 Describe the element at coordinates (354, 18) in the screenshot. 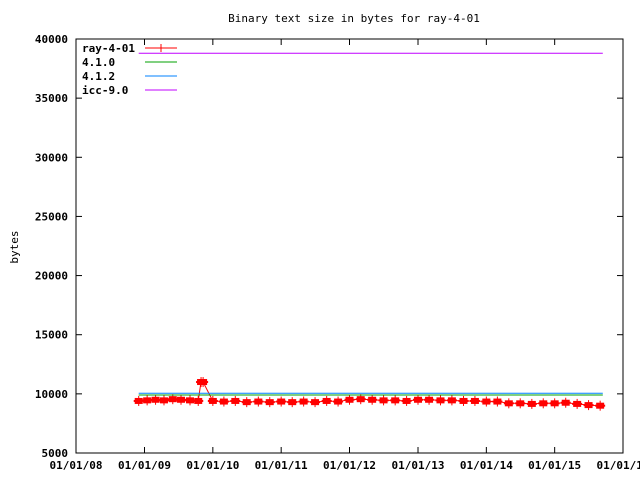

I see `chart-title: Binary text size in bytes for ray-4-01` at that location.